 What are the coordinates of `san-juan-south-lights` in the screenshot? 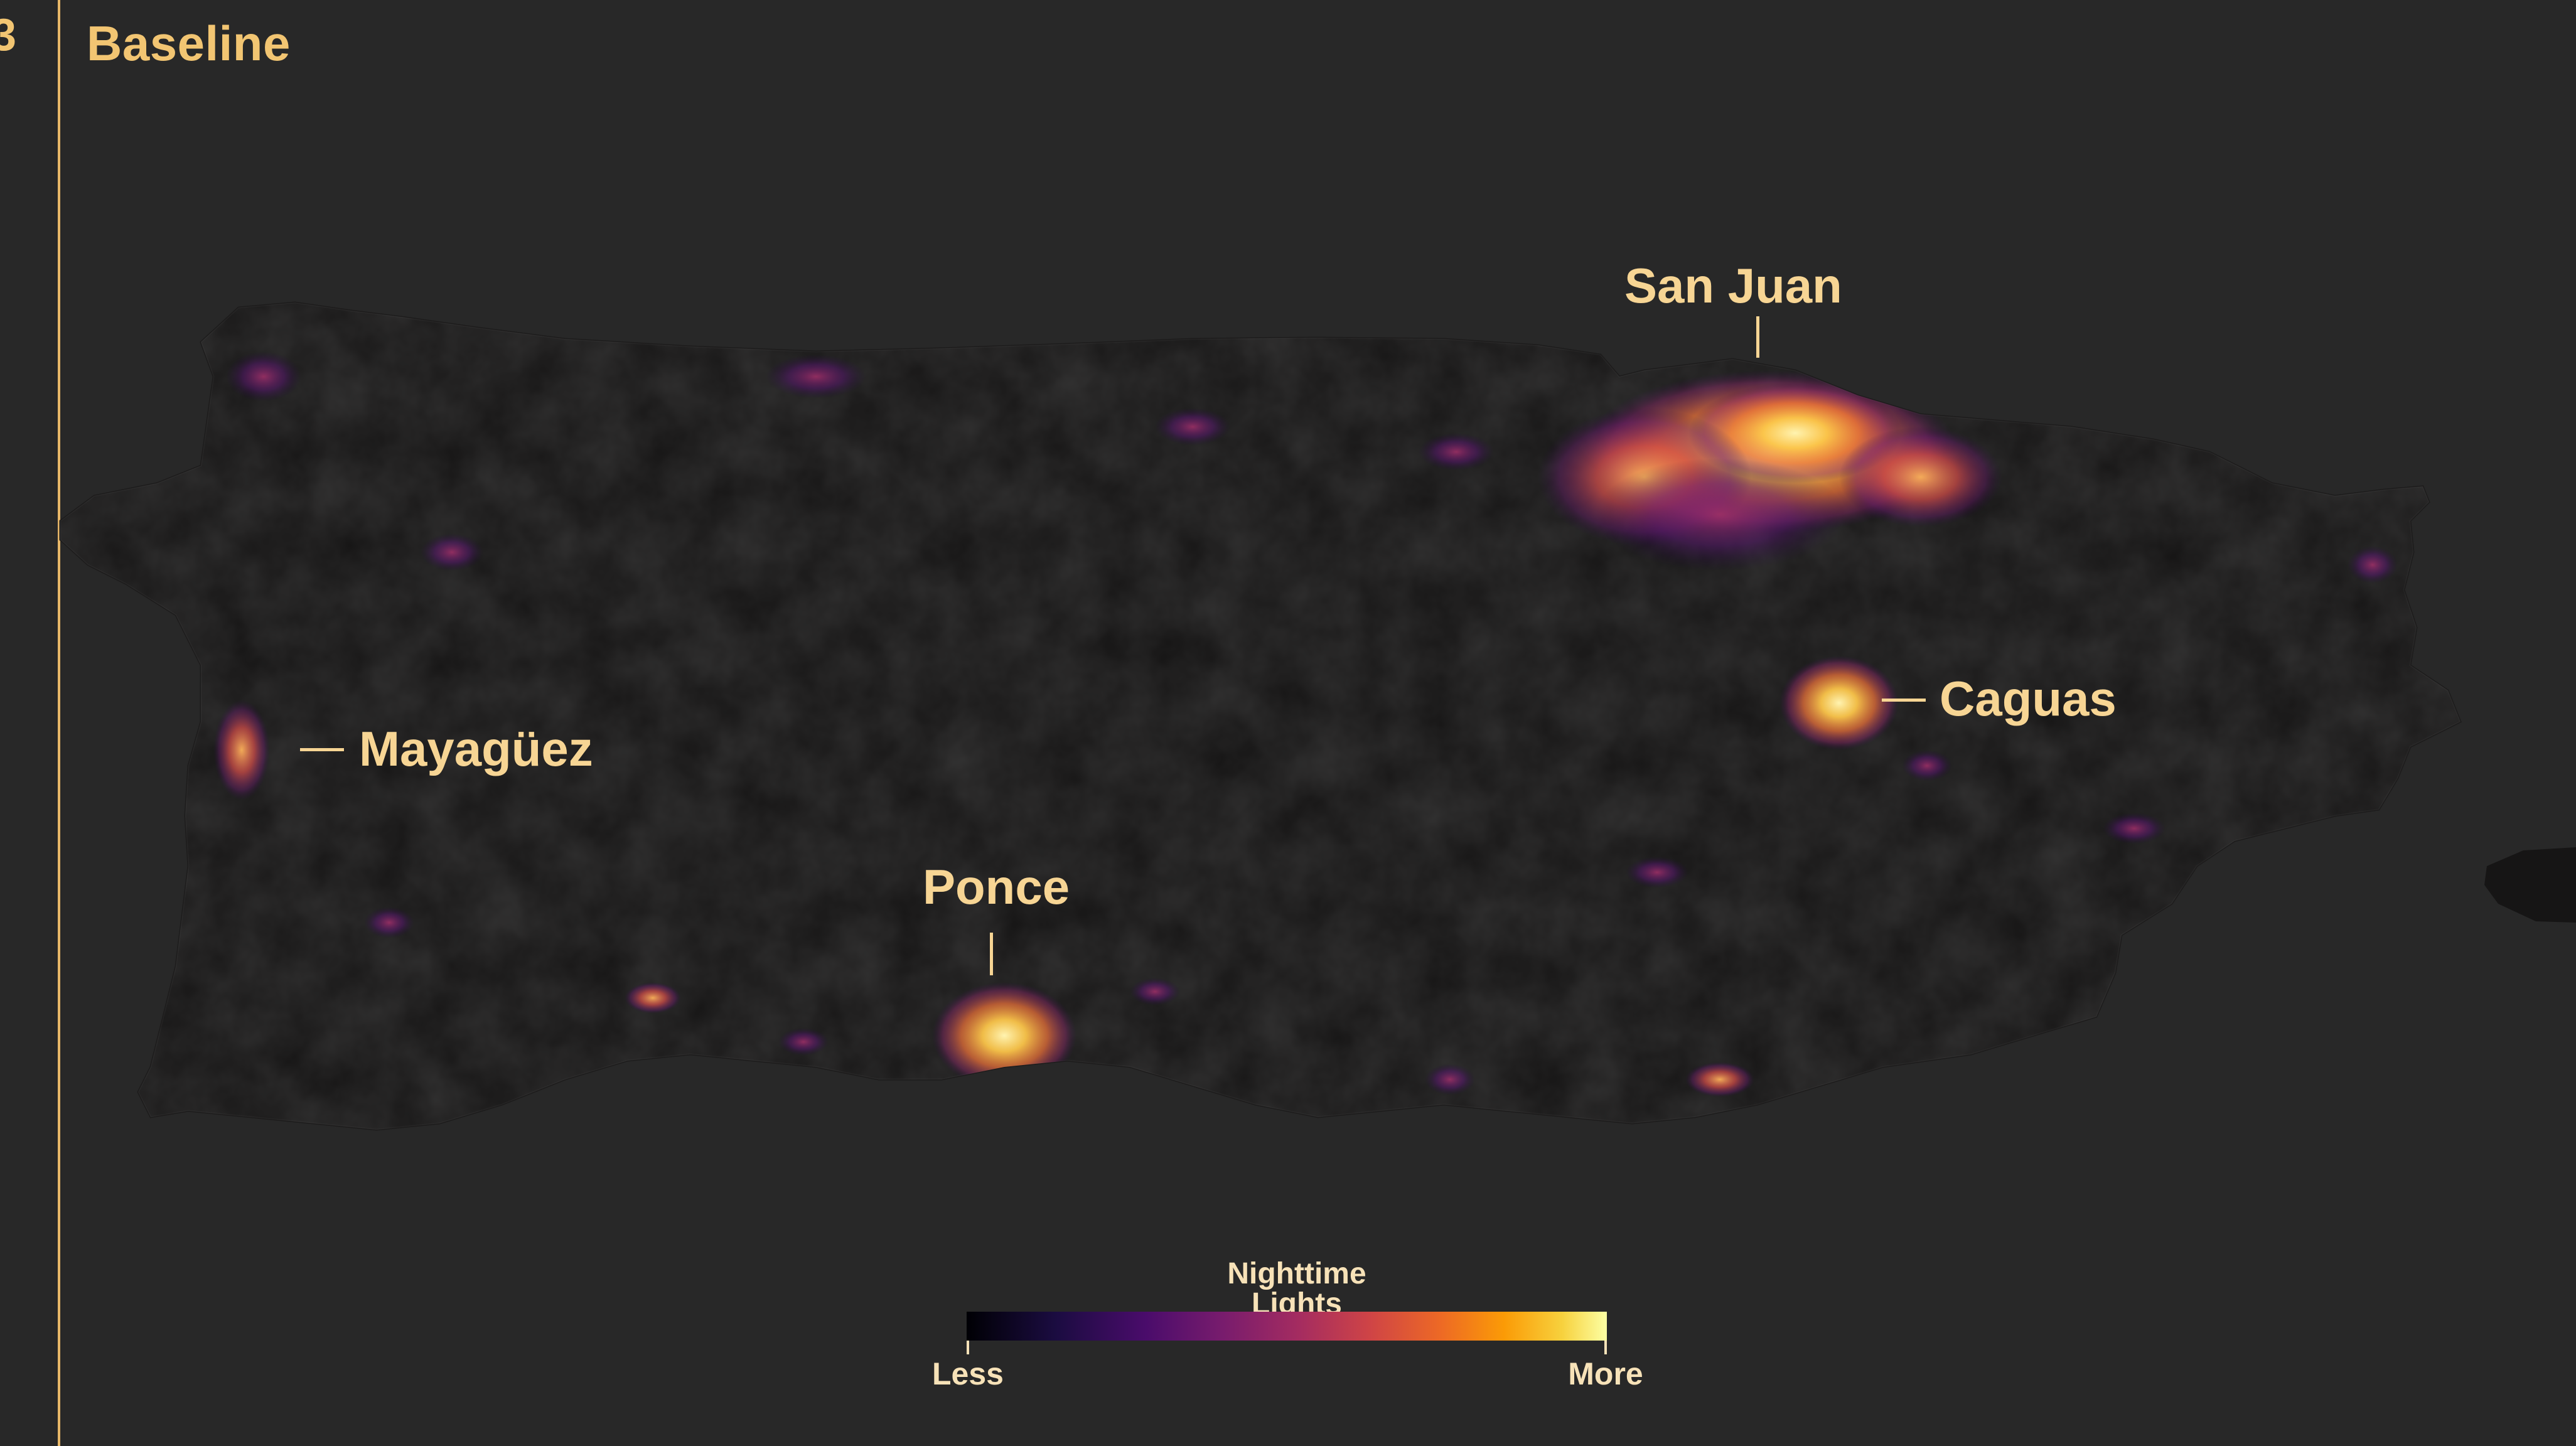 It's located at (1719, 514).